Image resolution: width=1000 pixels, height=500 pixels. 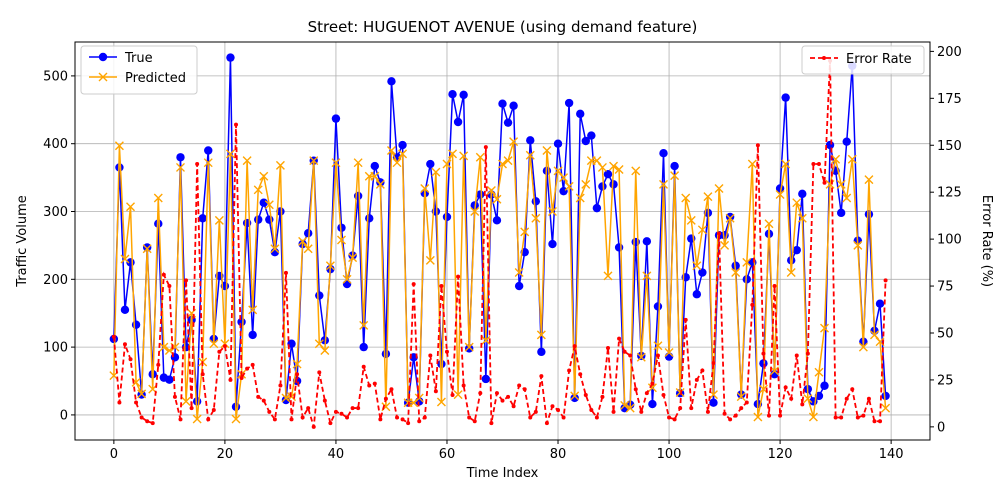 I want to click on y2-tick-label: 0, so click(x=941, y=427).